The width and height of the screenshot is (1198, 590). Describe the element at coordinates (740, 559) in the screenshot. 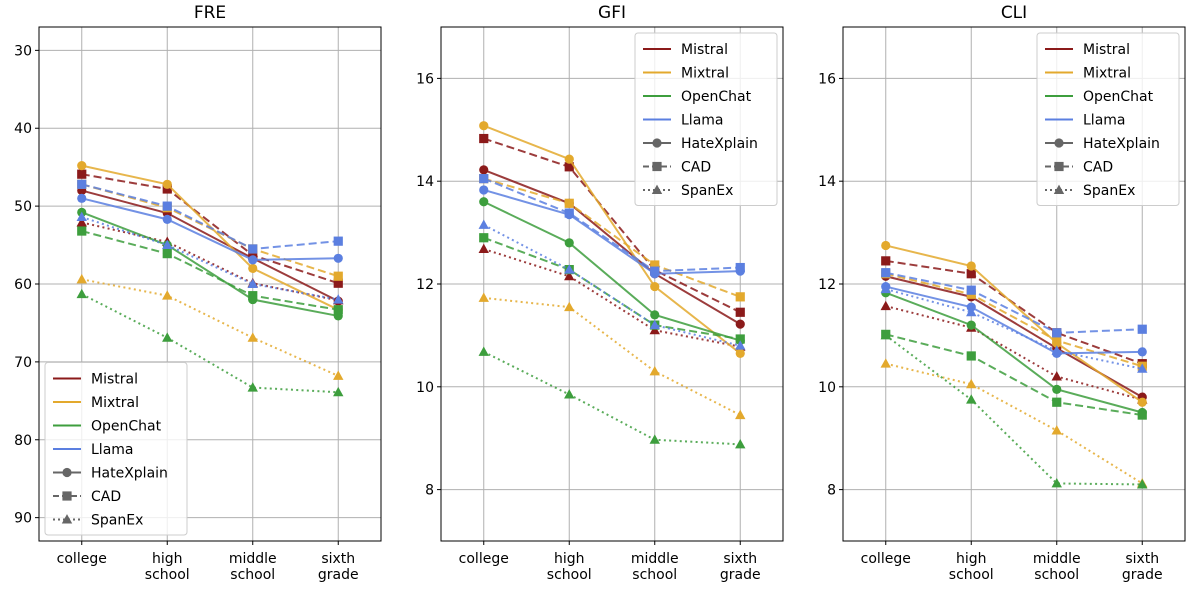

I see `x-tick-label: sixth` at that location.